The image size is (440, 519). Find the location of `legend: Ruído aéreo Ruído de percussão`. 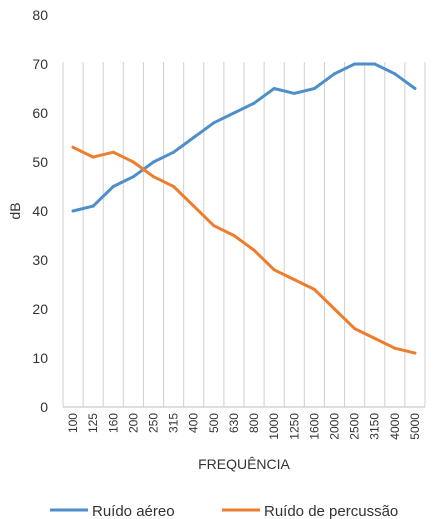

legend: Ruído aéreo Ruído de percussão is located at coordinates (224, 511).